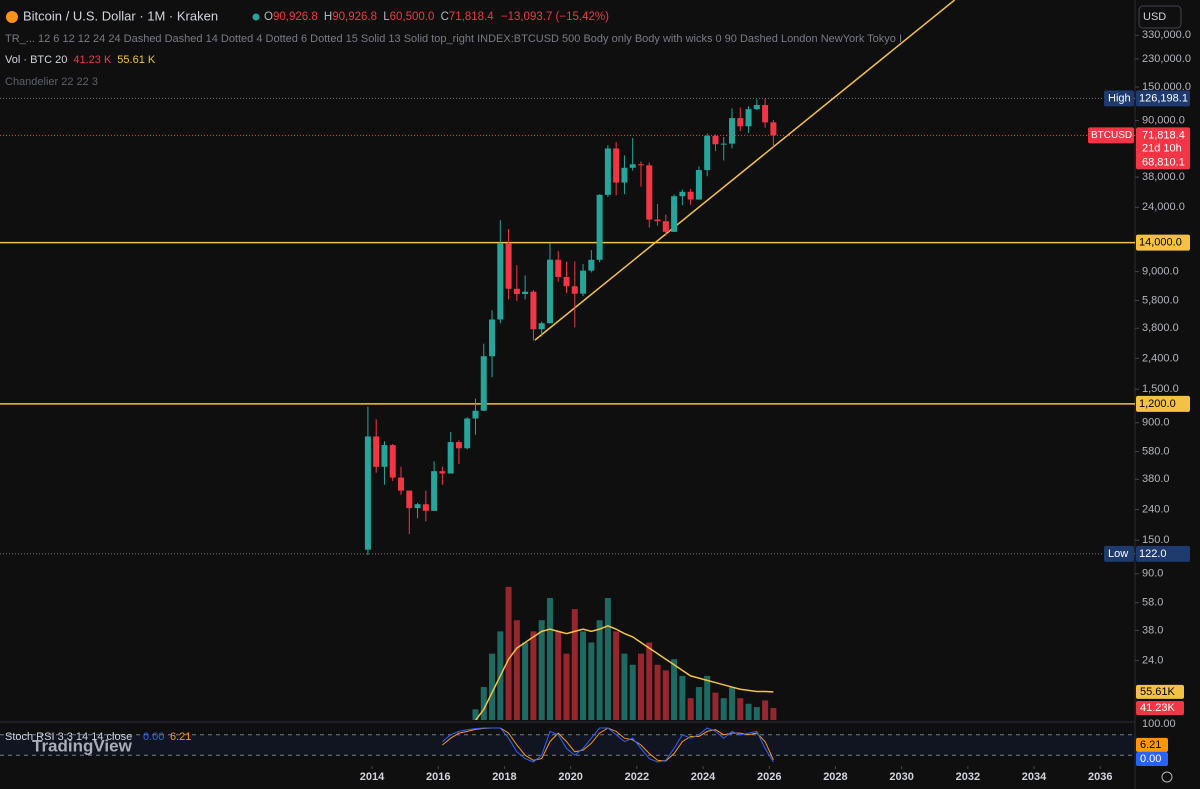 This screenshot has width=1200, height=789. What do you see at coordinates (372, 777) in the screenshot?
I see `x-tick-label: 2014` at bounding box center [372, 777].